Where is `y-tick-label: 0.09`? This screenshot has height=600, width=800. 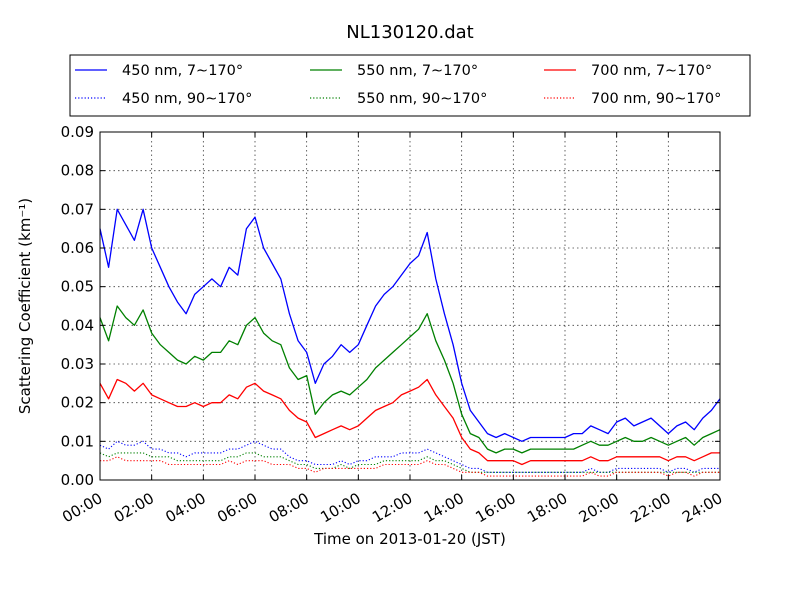
y-tick-label: 0.09 is located at coordinates (77, 132).